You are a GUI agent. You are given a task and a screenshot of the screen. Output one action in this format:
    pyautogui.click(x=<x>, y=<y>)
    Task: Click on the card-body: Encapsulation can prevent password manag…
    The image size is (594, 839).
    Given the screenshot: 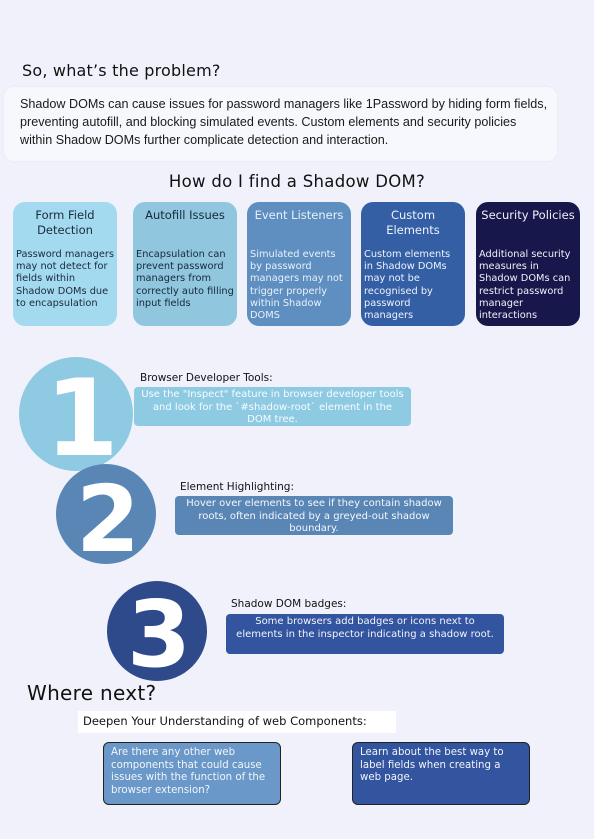 What is the action you would take?
    pyautogui.click(x=185, y=279)
    